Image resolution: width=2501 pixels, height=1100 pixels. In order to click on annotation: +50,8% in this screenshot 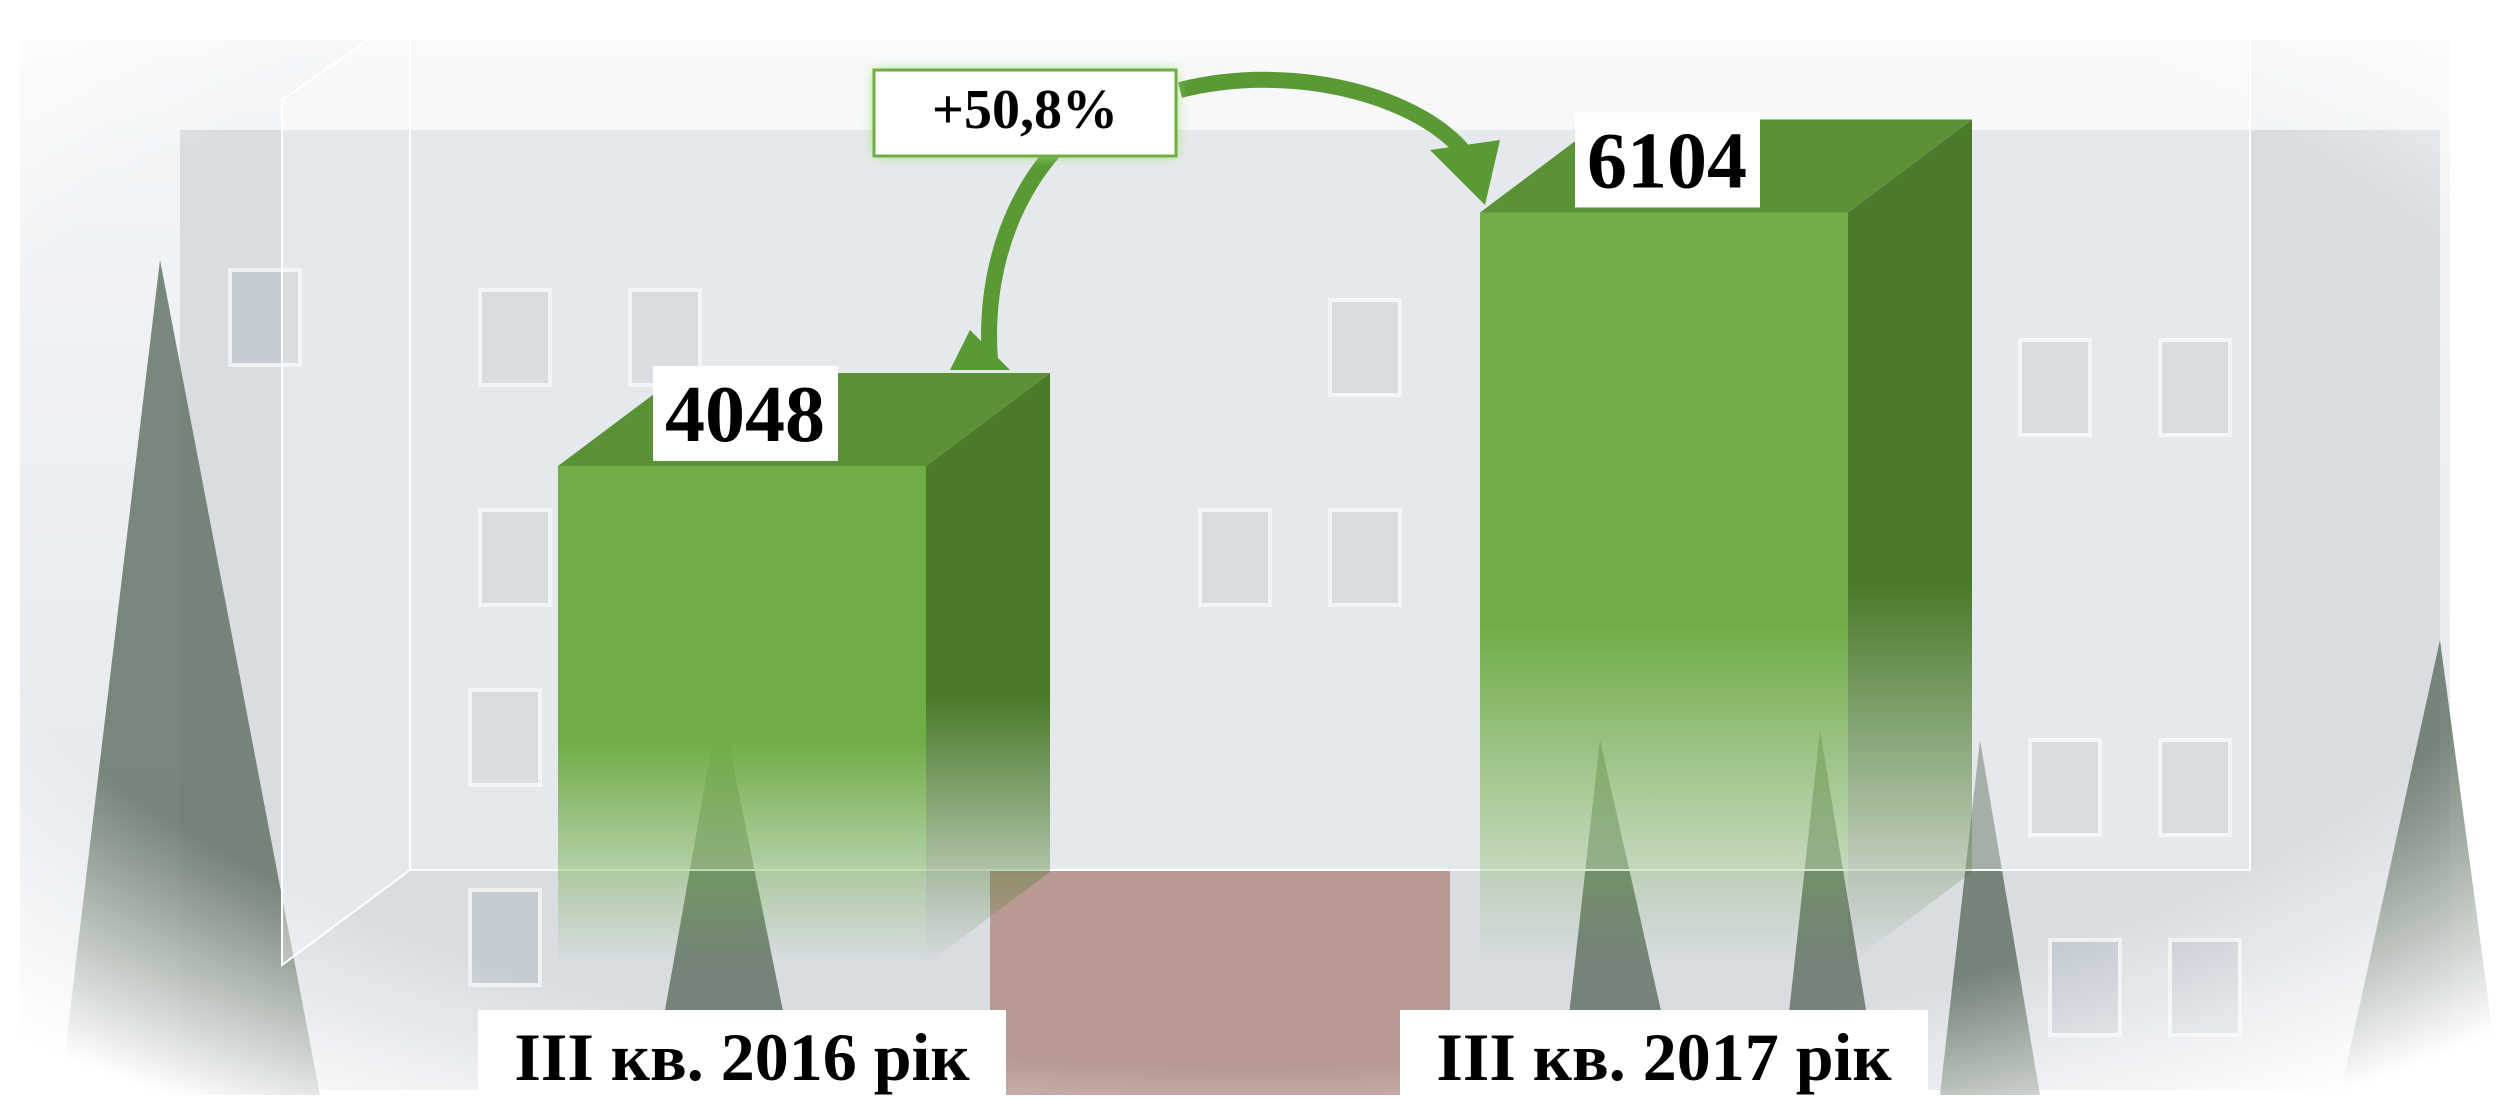, I will do `click(1025, 110)`.